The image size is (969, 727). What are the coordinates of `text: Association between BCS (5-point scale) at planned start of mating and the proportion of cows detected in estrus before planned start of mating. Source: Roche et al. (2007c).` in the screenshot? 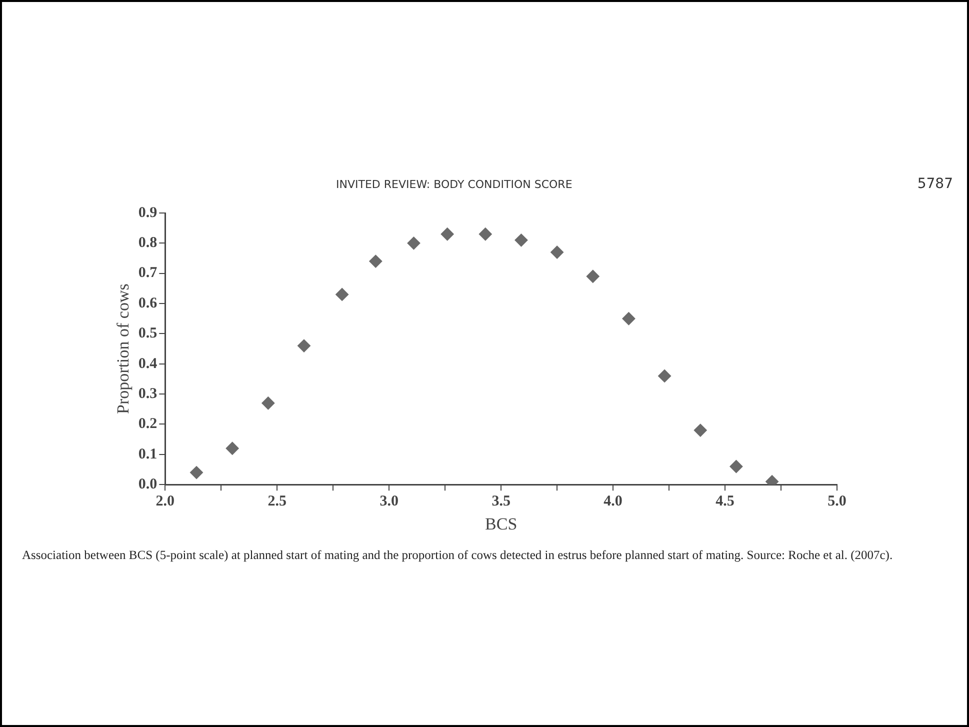 It's located at (458, 555).